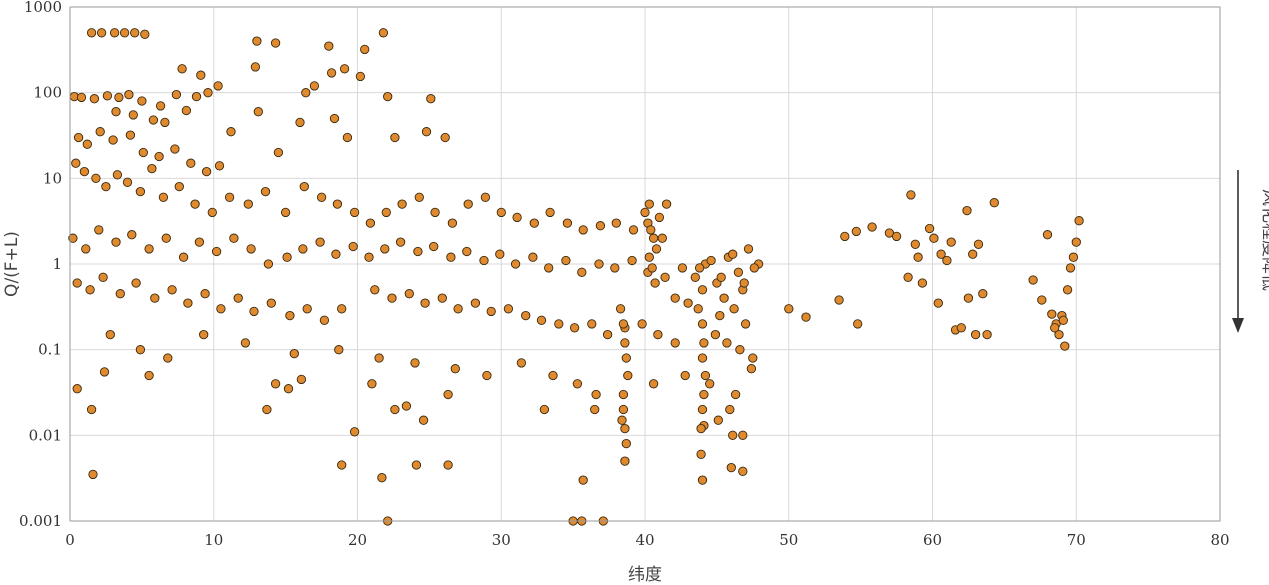 The height and width of the screenshot is (585, 1269). Describe the element at coordinates (52, 178) in the screenshot. I see `y-tick-label: 10` at that location.